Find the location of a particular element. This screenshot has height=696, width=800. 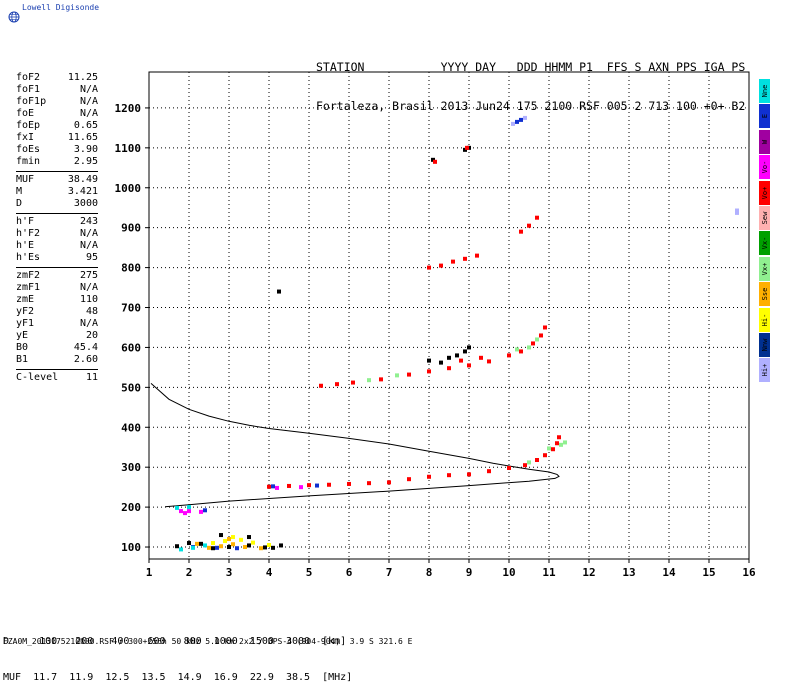

param-row: C-level 11 is located at coordinates (57, 378).